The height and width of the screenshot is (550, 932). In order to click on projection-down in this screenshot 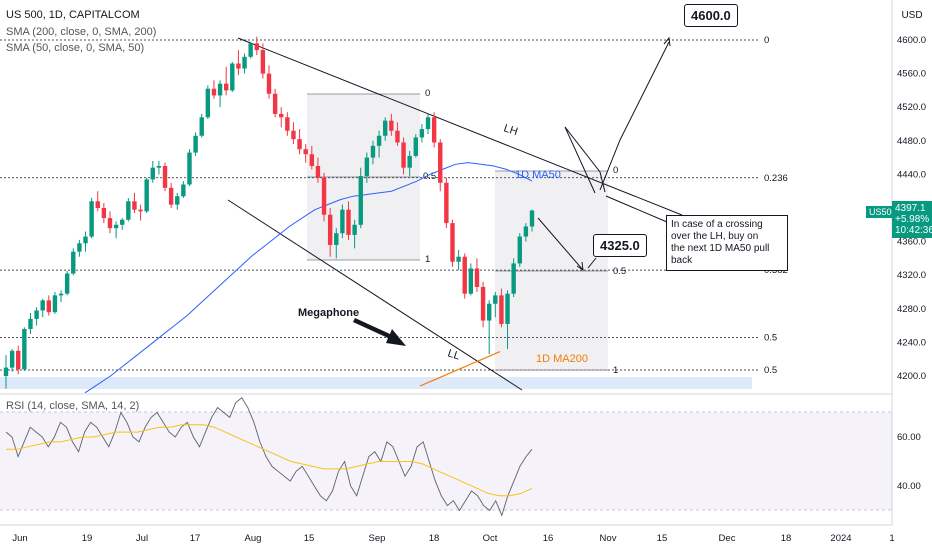, I will do `click(560, 244)`.